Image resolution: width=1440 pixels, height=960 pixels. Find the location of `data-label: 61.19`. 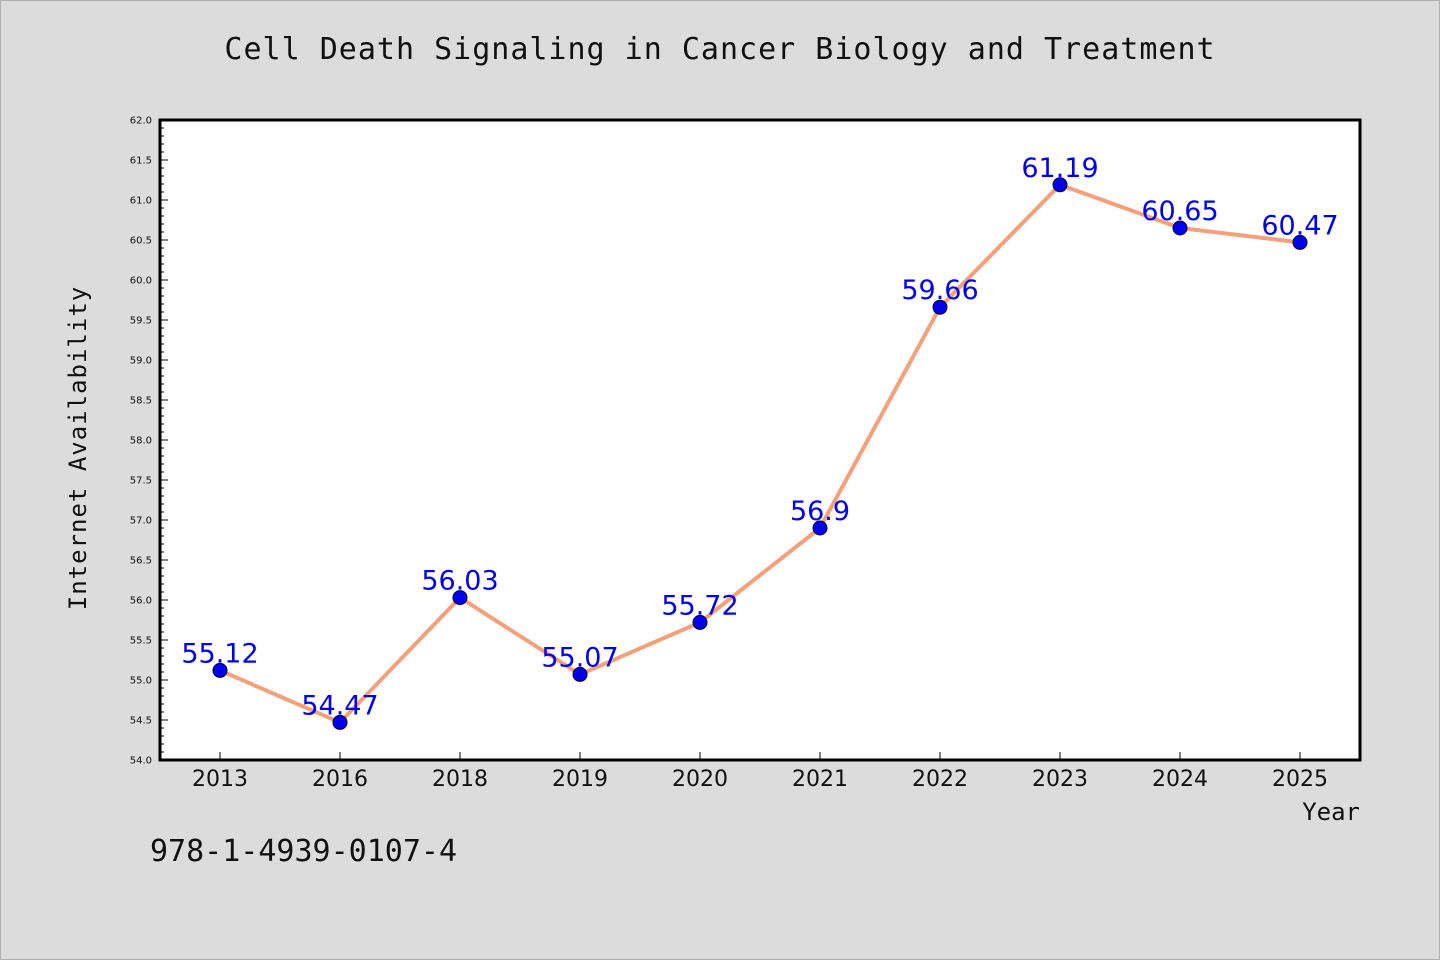

data-label: 61.19 is located at coordinates (1059, 168).